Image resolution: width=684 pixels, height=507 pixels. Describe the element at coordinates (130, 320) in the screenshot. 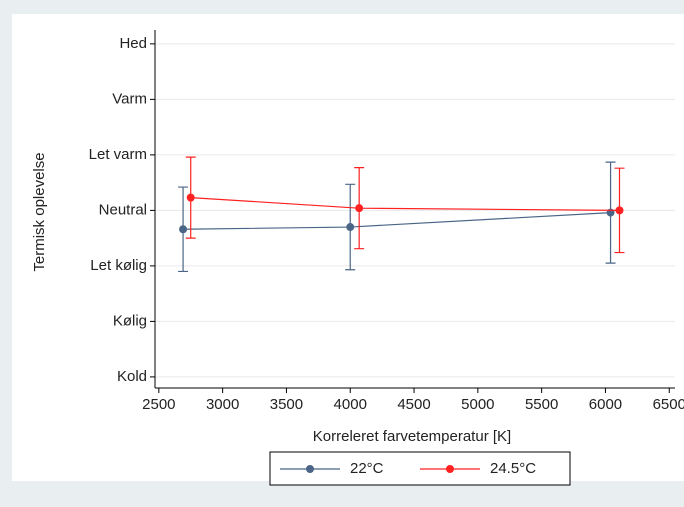

I see `y-tick-label: Kølig` at that location.